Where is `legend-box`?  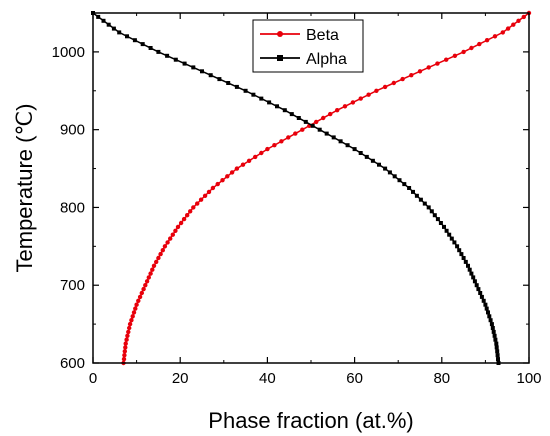 legend-box is located at coordinates (308, 46).